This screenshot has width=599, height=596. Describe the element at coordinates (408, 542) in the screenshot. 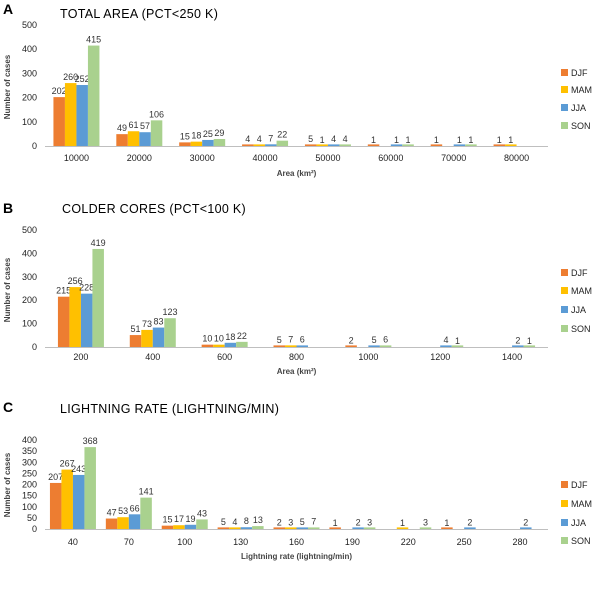

I see `x-tick-label: 220` at that location.